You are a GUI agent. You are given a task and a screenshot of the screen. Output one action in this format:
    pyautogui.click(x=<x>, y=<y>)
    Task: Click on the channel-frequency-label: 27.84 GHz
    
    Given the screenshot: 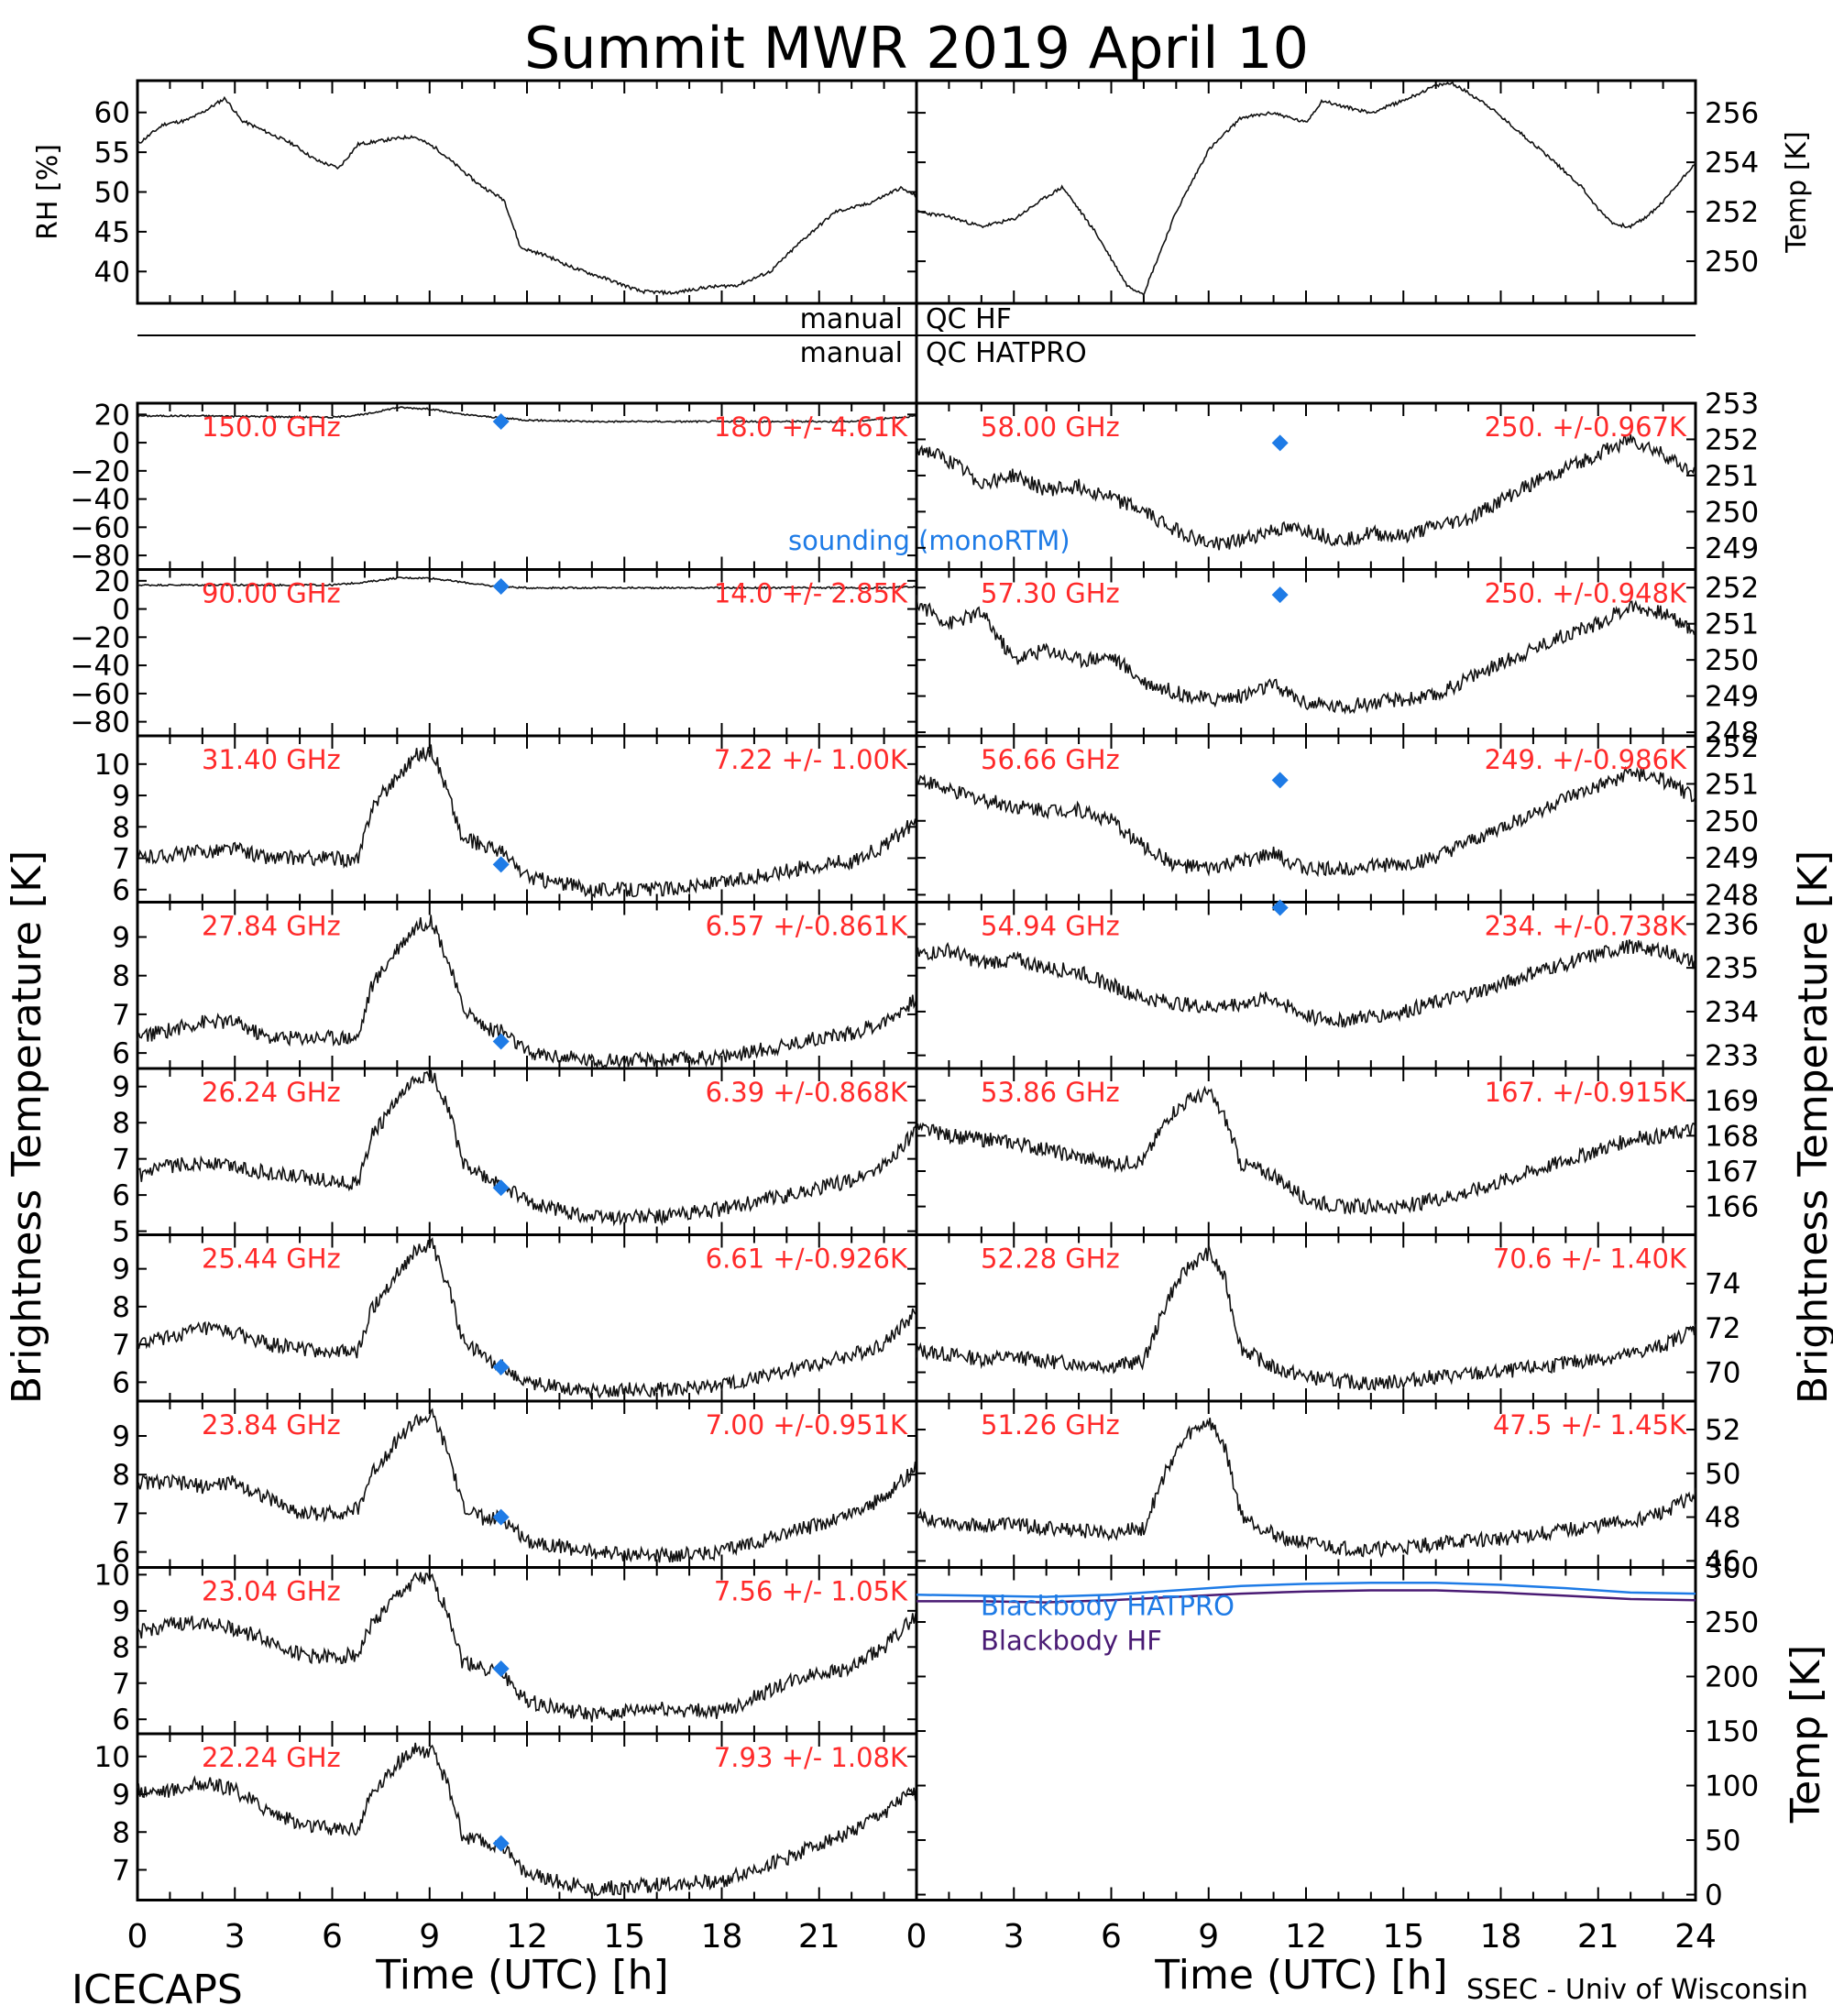 What is the action you would take?
    pyautogui.click(x=271, y=926)
    